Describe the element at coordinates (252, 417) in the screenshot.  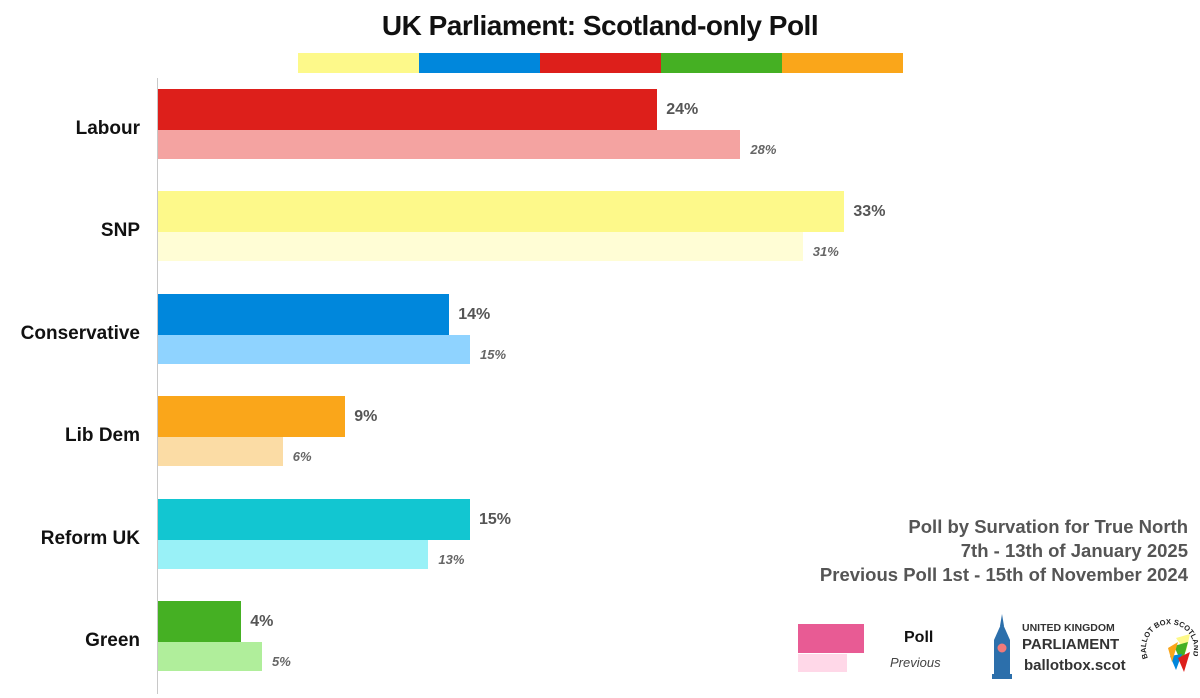
I see `bar-poll-lib-dem` at that location.